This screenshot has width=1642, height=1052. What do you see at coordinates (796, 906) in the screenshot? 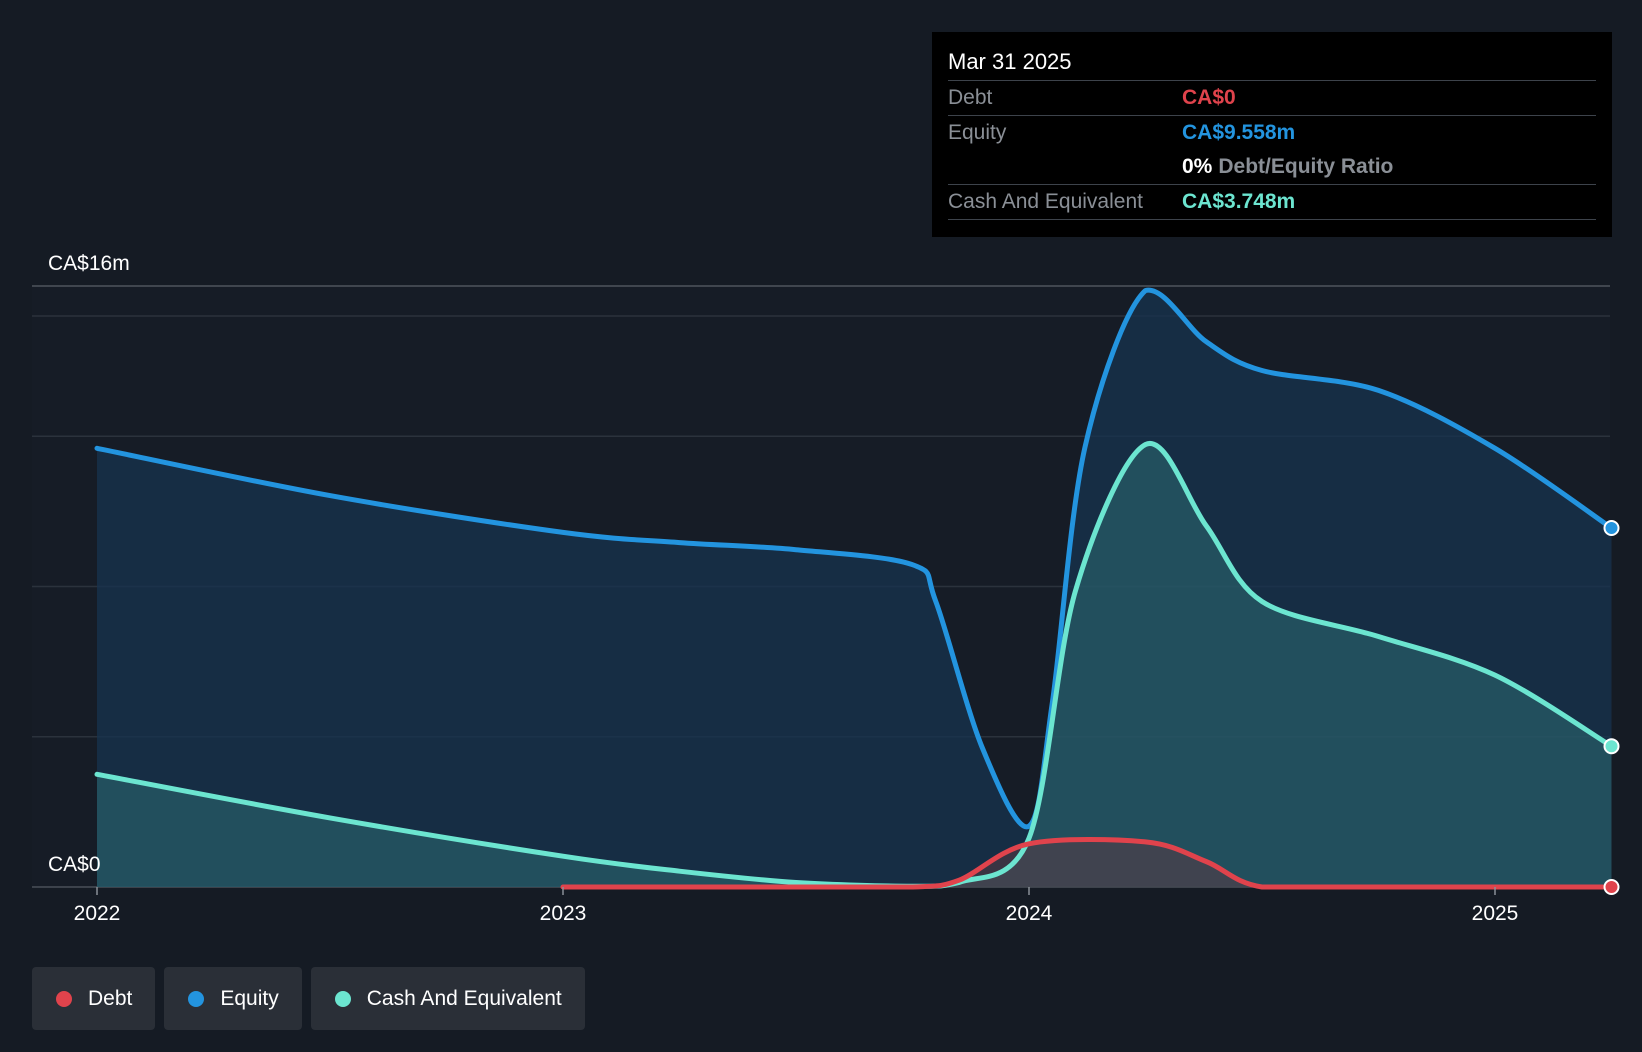
I see `x-axis-ticks: 2022 2023 2024 2025` at bounding box center [796, 906].